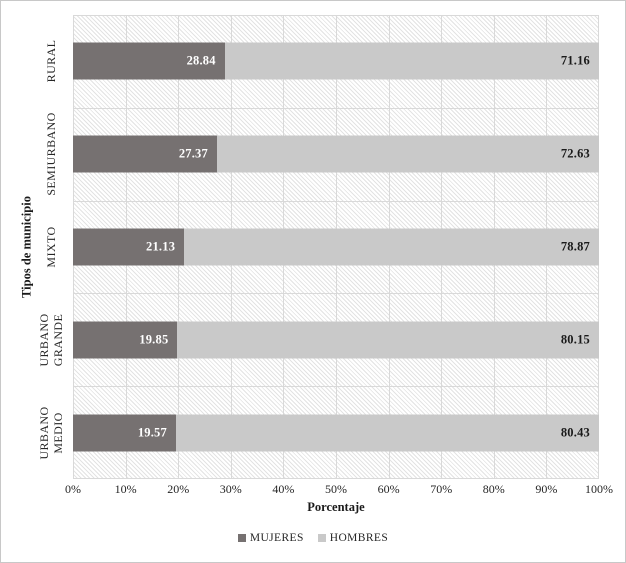 Image resolution: width=626 pixels, height=563 pixels. I want to click on value-label-mujeres: 19.57, so click(152, 432).